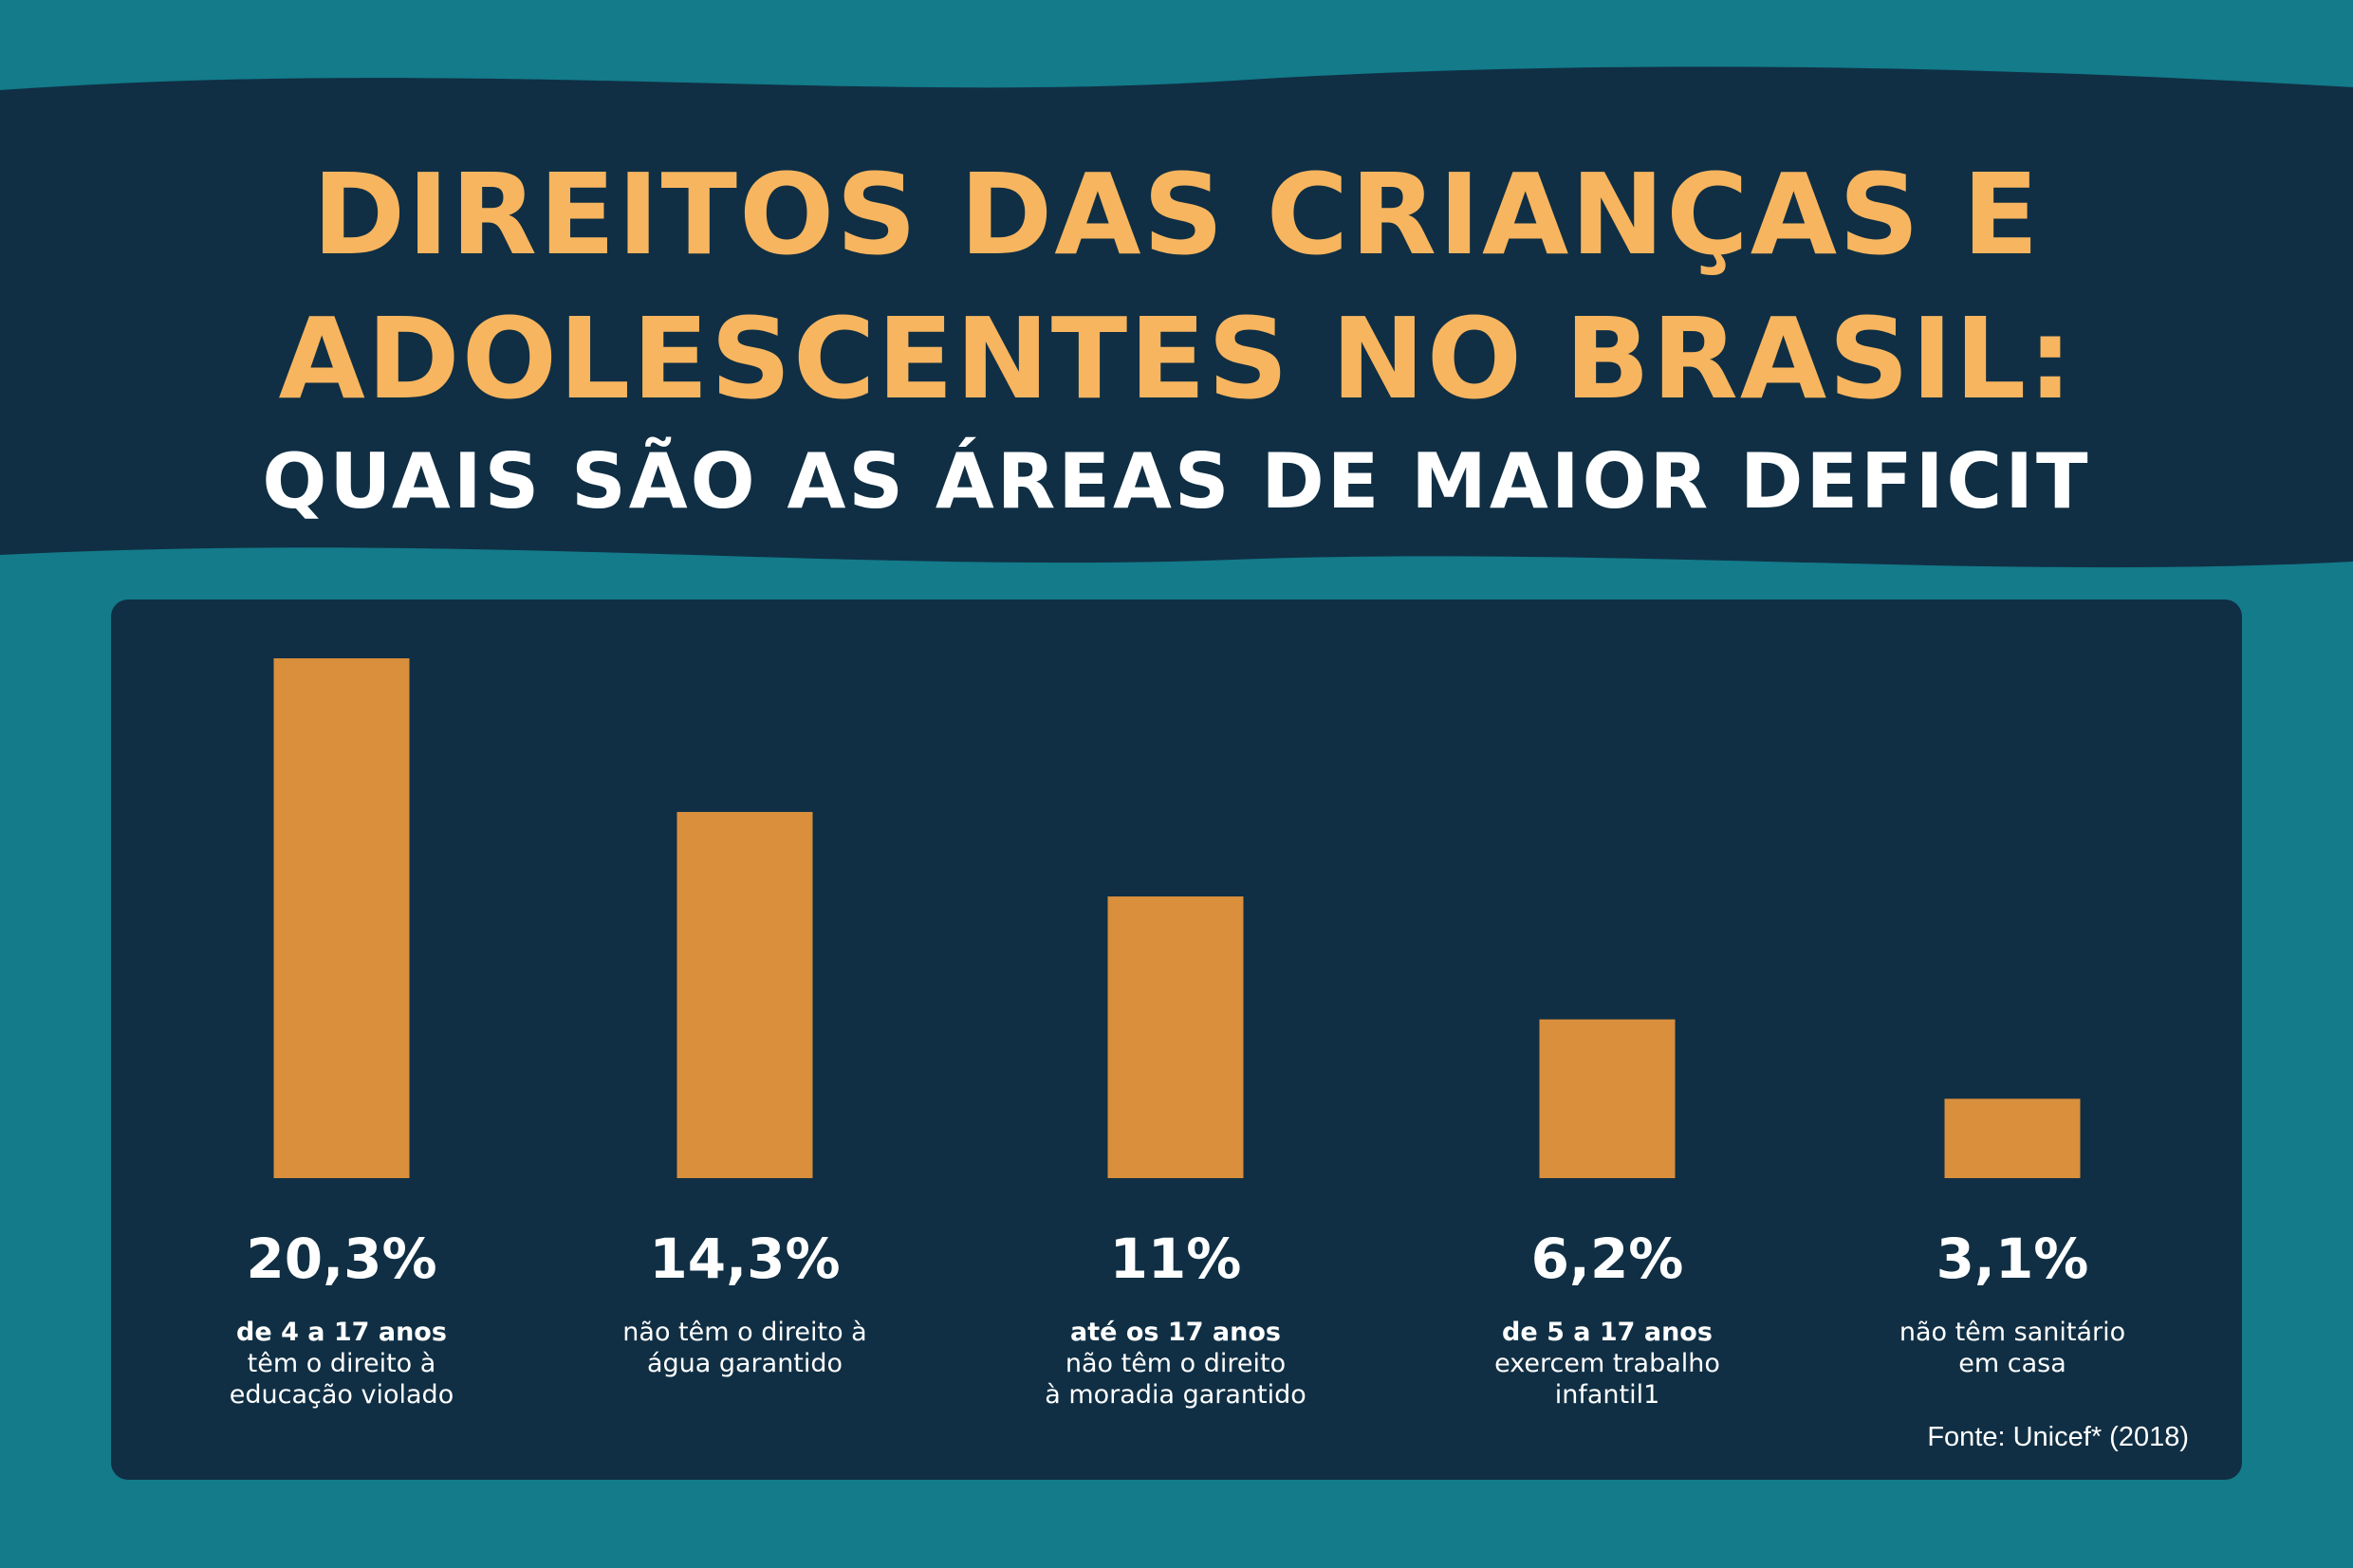  I want to click on bar-description-line: exercem trabalho, so click(1607, 1364).